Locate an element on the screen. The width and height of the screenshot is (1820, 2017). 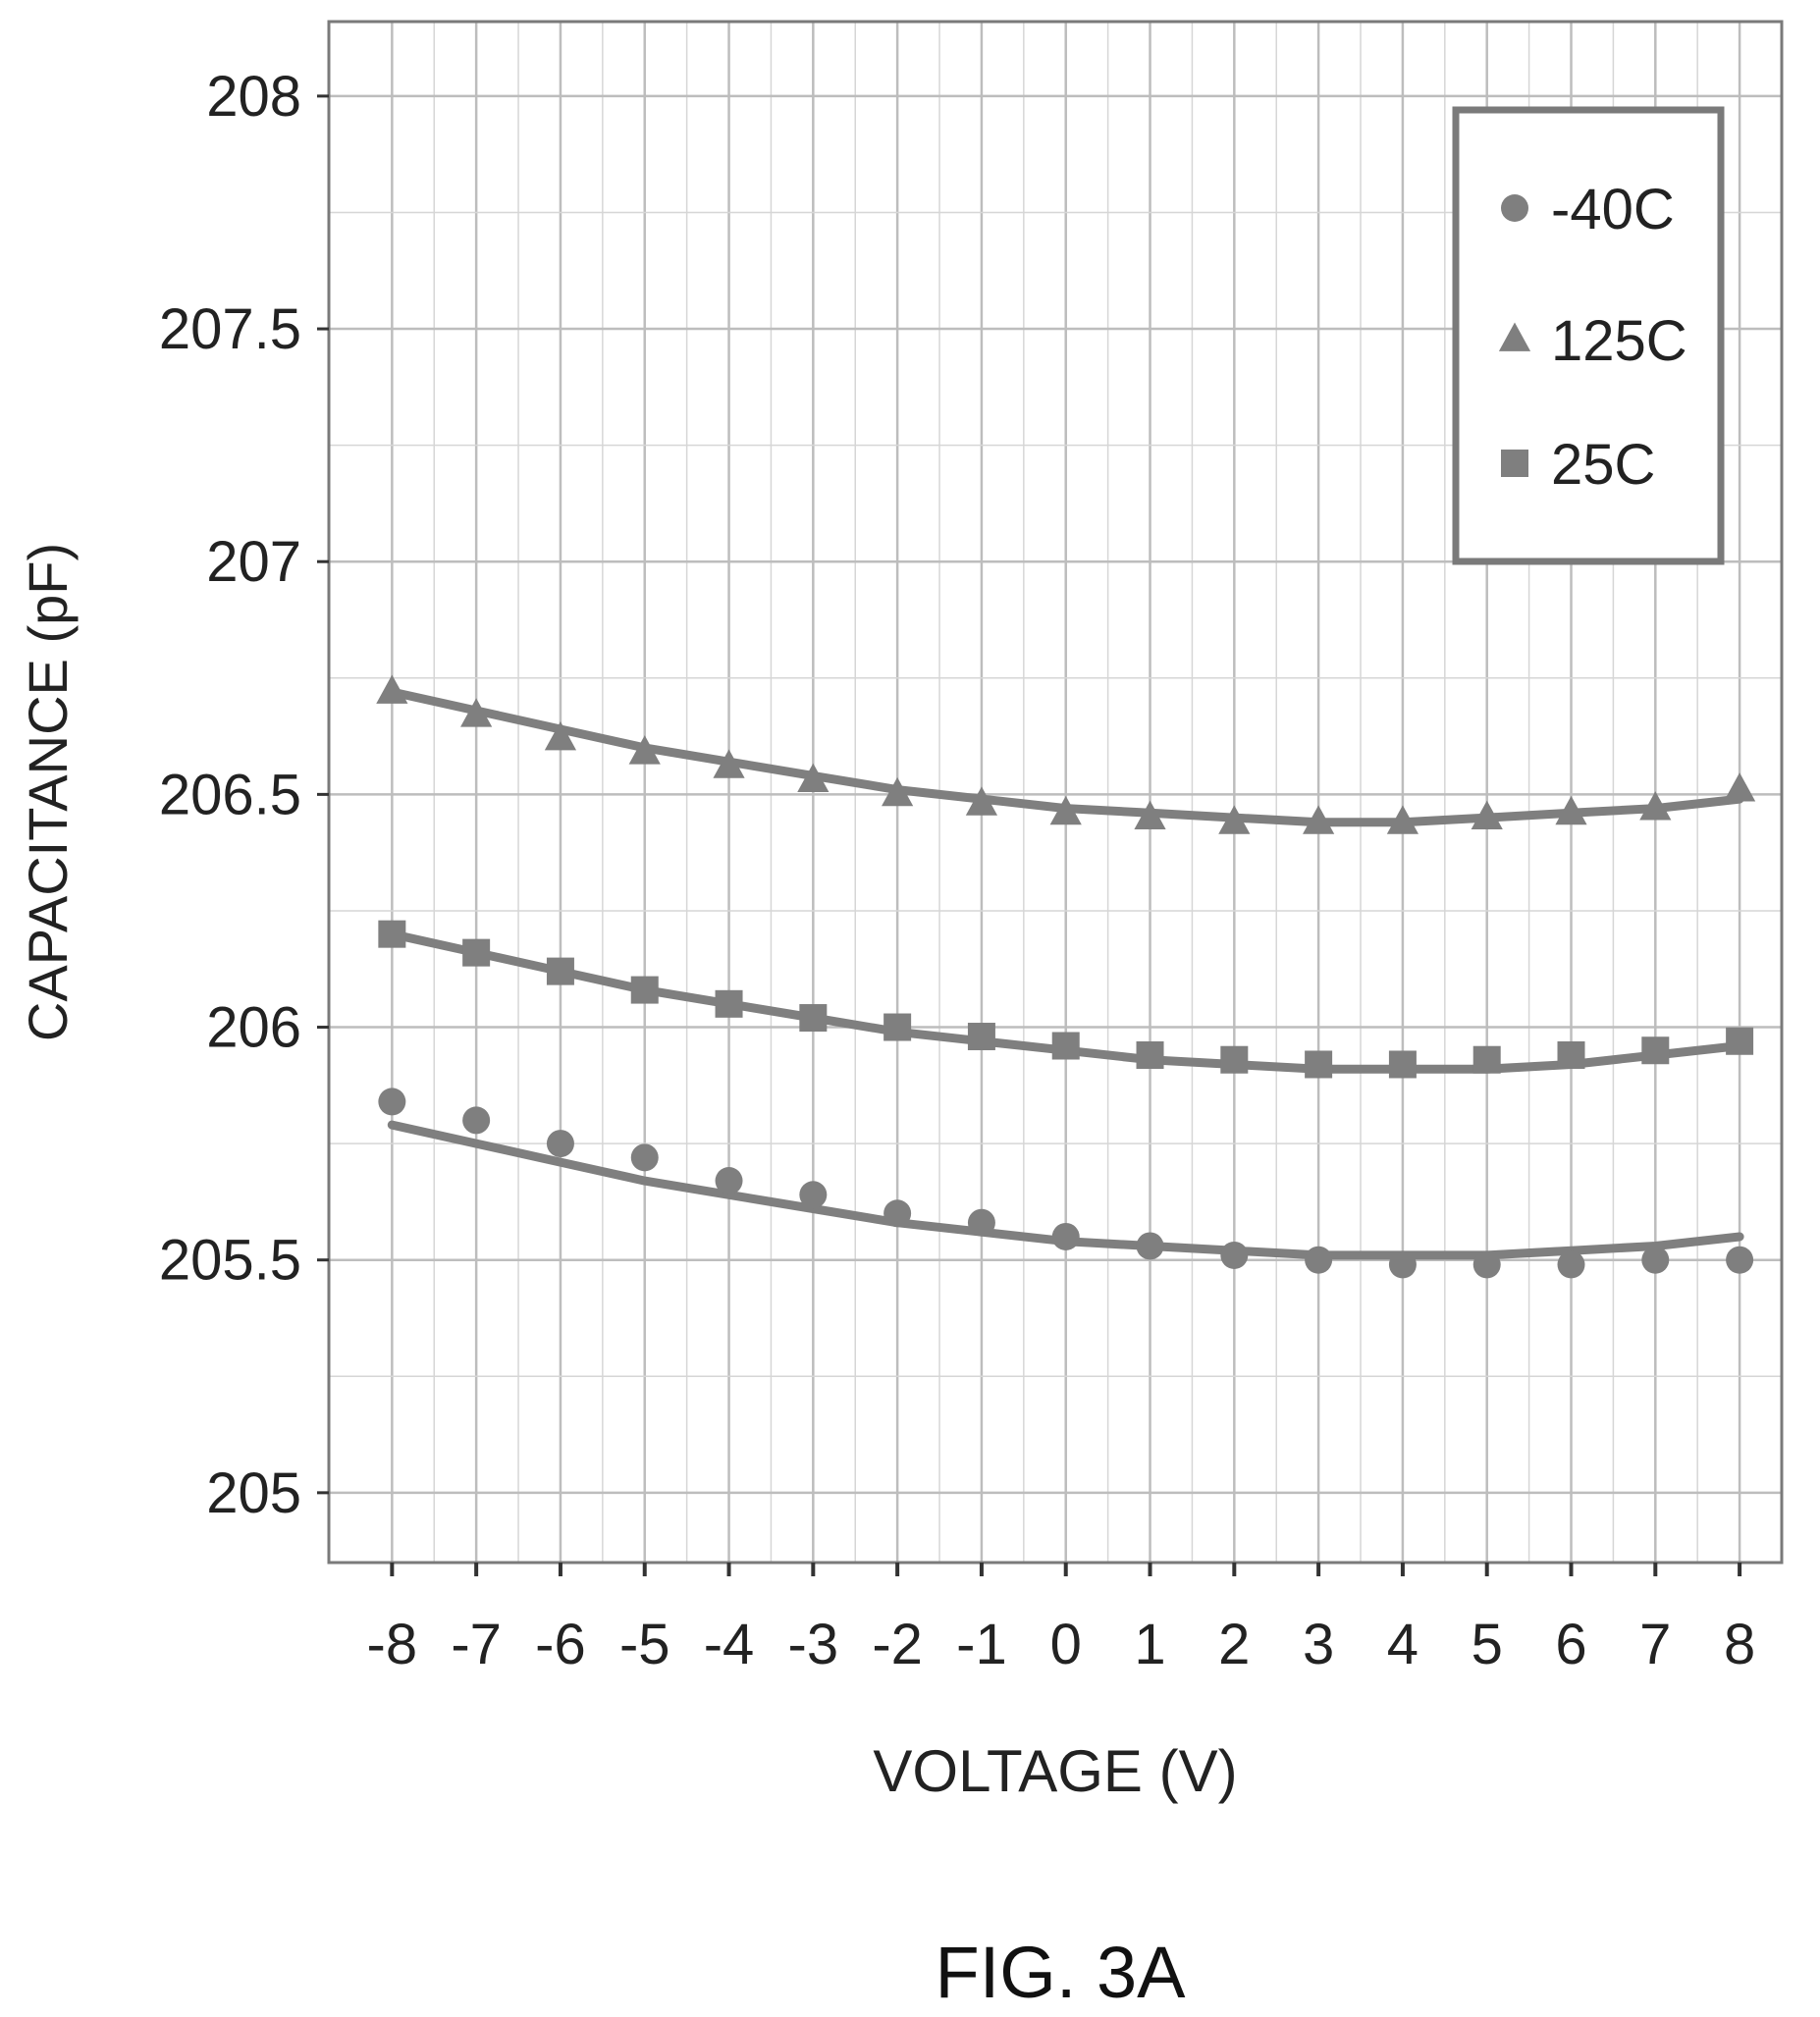
x-tick-label: -4 is located at coordinates (729, 1644).